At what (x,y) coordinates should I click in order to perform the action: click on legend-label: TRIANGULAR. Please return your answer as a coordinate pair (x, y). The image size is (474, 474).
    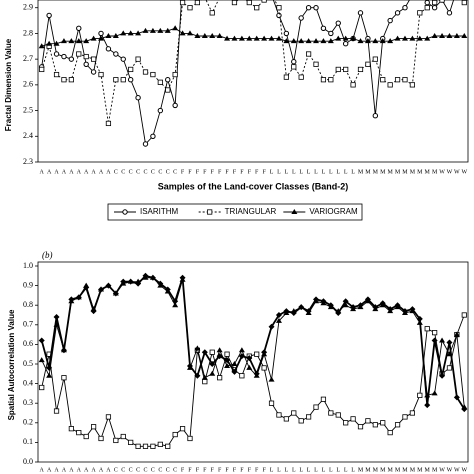
    Looking at the image, I should click on (251, 211).